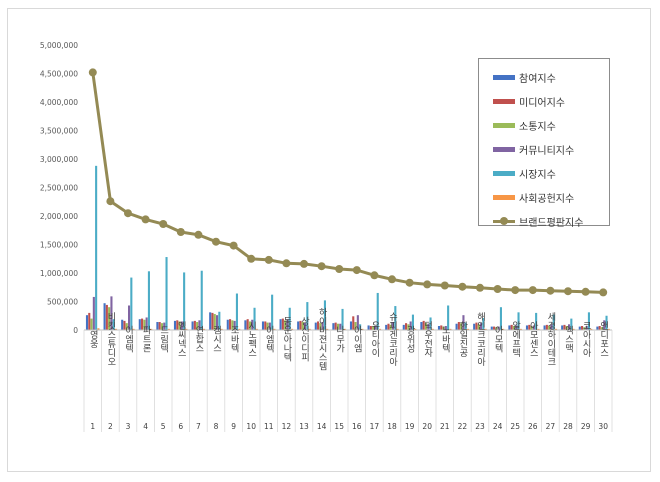 This screenshot has height=482, width=660. What do you see at coordinates (286, 339) in the screenshot?
I see `category-label: 동운아나텍` at bounding box center [286, 339].